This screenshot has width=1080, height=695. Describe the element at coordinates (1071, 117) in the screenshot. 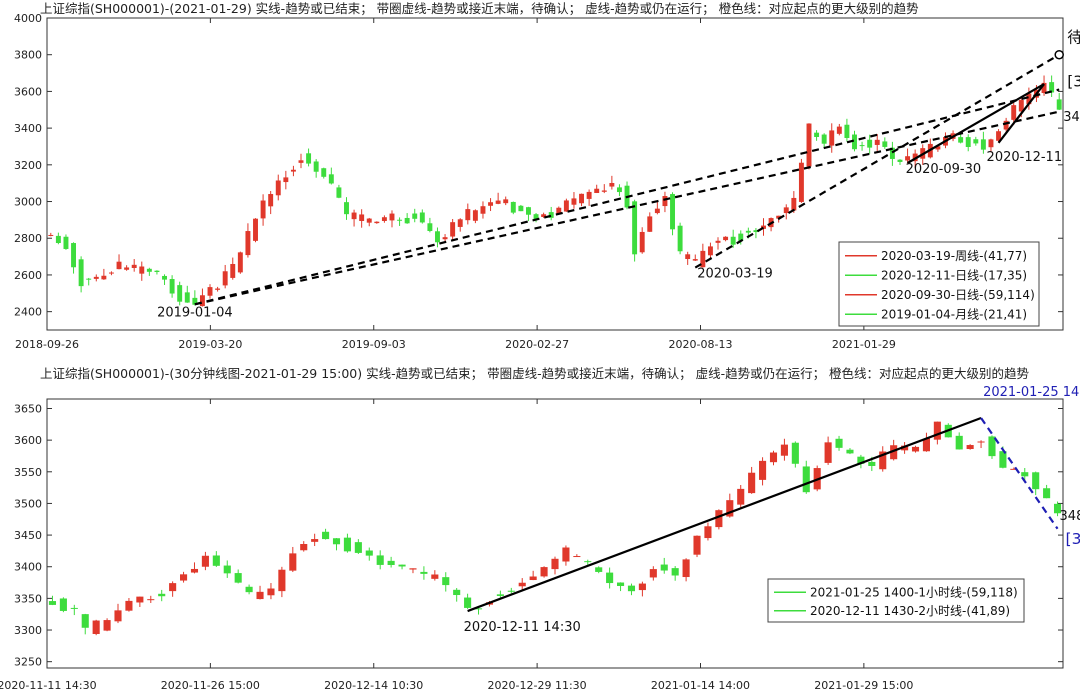

I see `annotation-label: 3483.07` at that location.